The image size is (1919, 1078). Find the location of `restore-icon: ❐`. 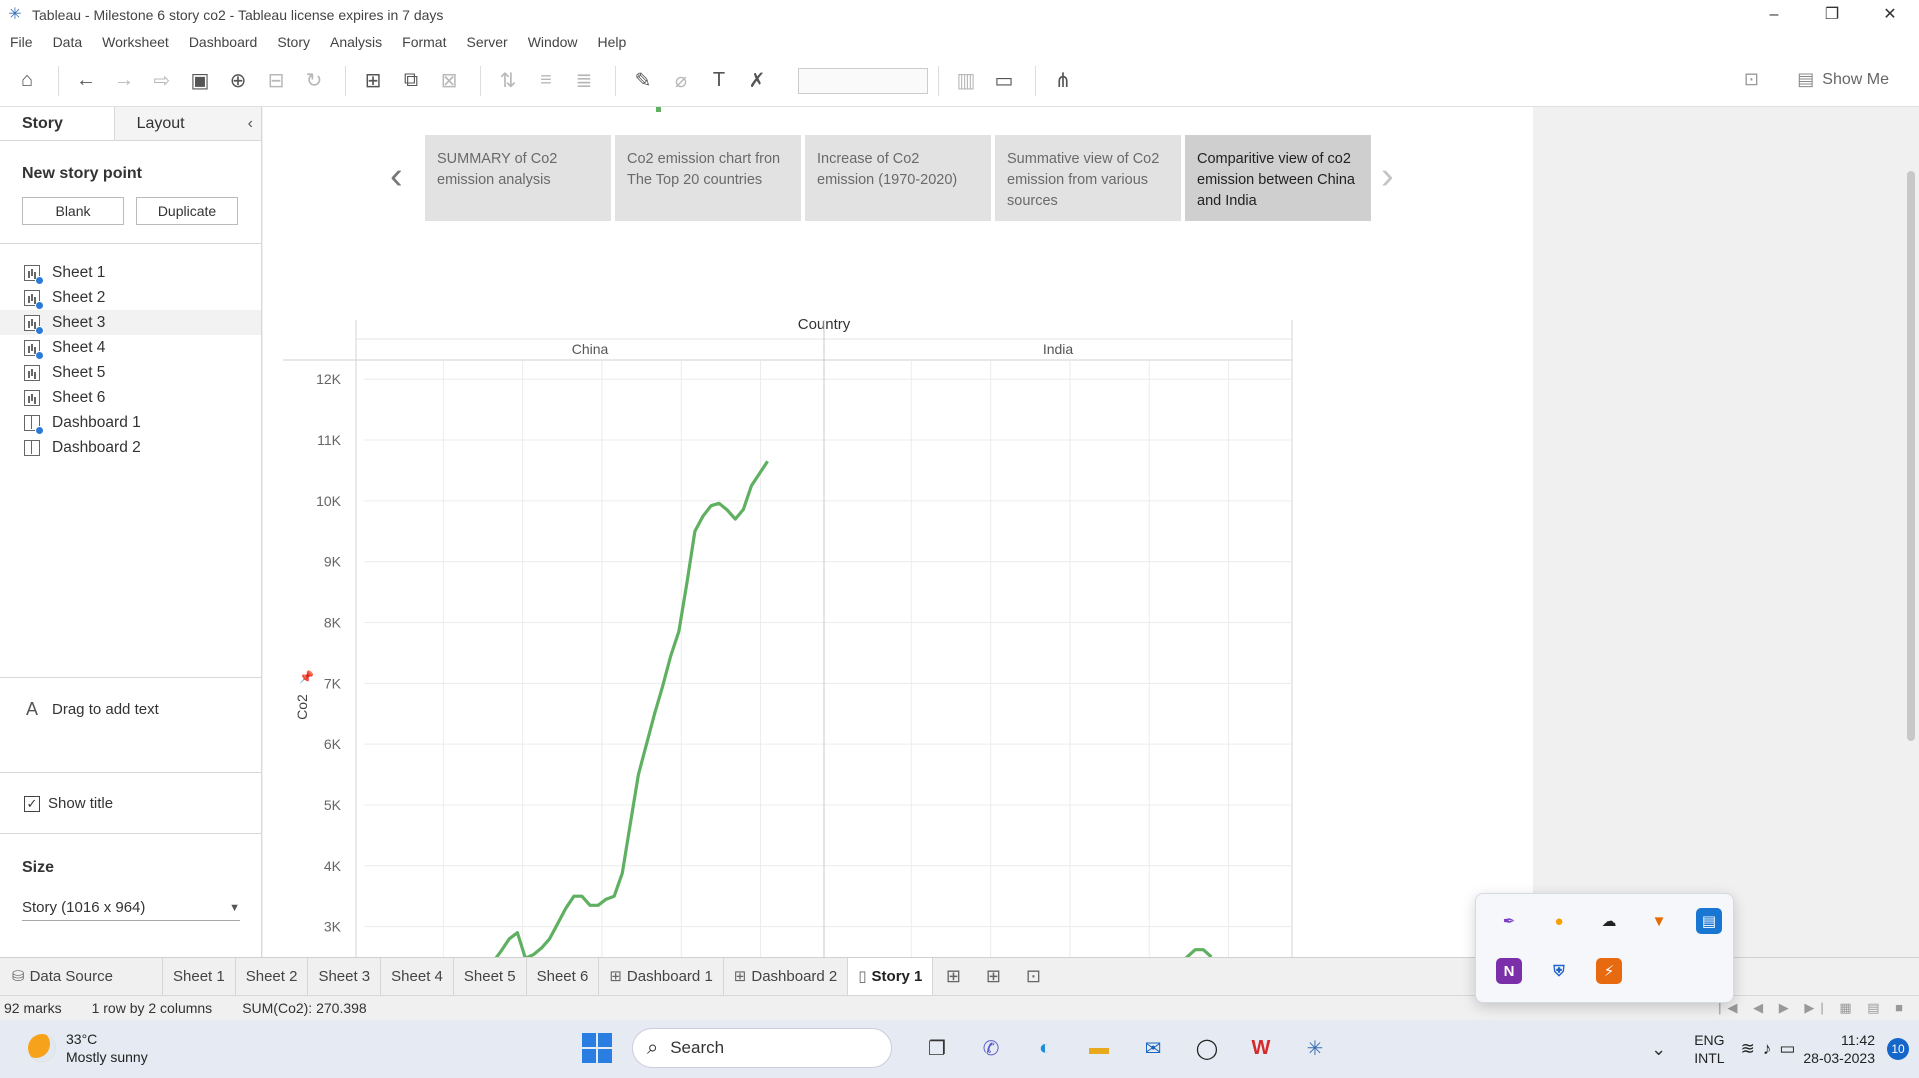

restore-icon: ❐ is located at coordinates (1832, 14).